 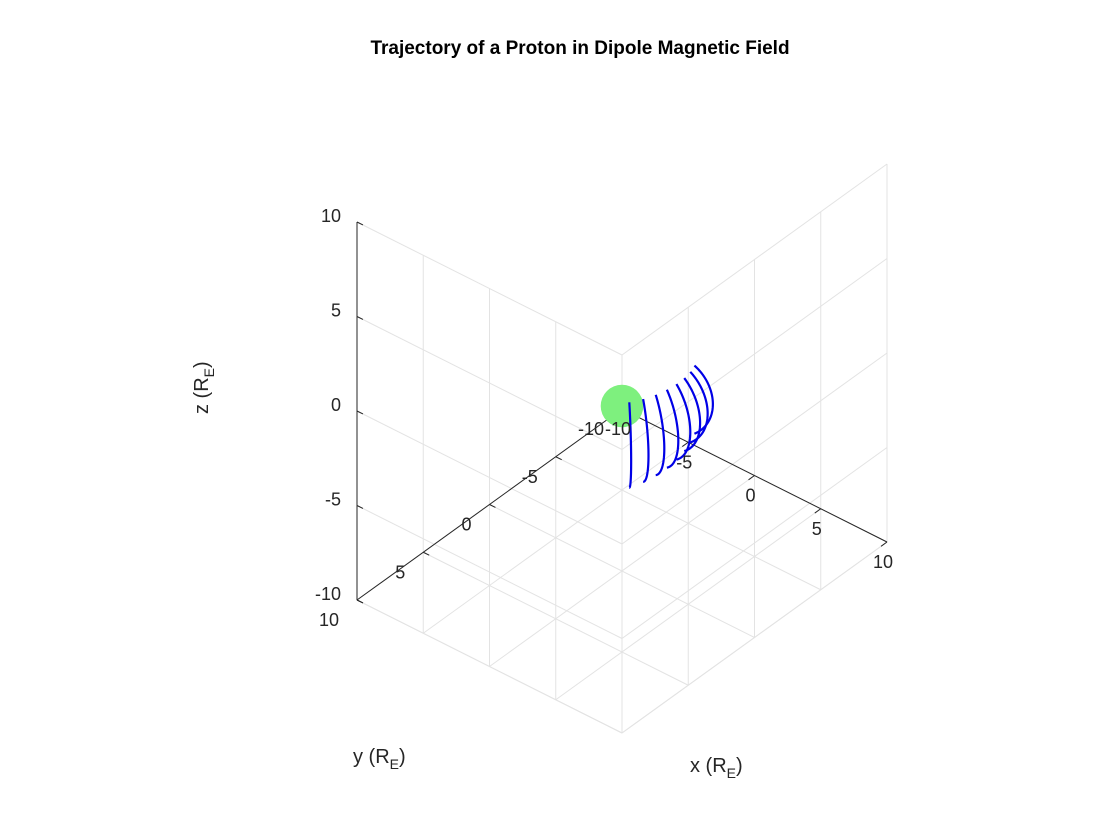 I want to click on z-tick-label: 0, so click(x=336, y=405).